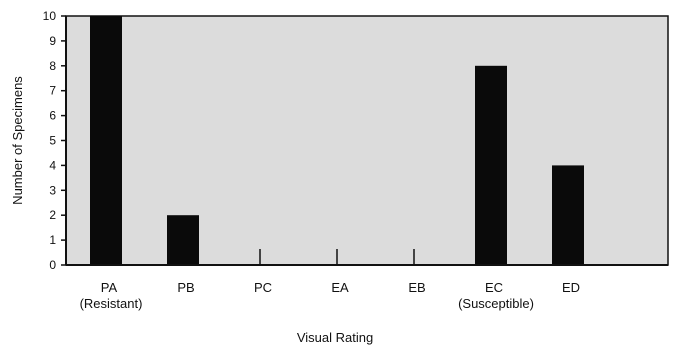 The image size is (673, 347). What do you see at coordinates (416, 287) in the screenshot?
I see `x-category-label: EB` at bounding box center [416, 287].